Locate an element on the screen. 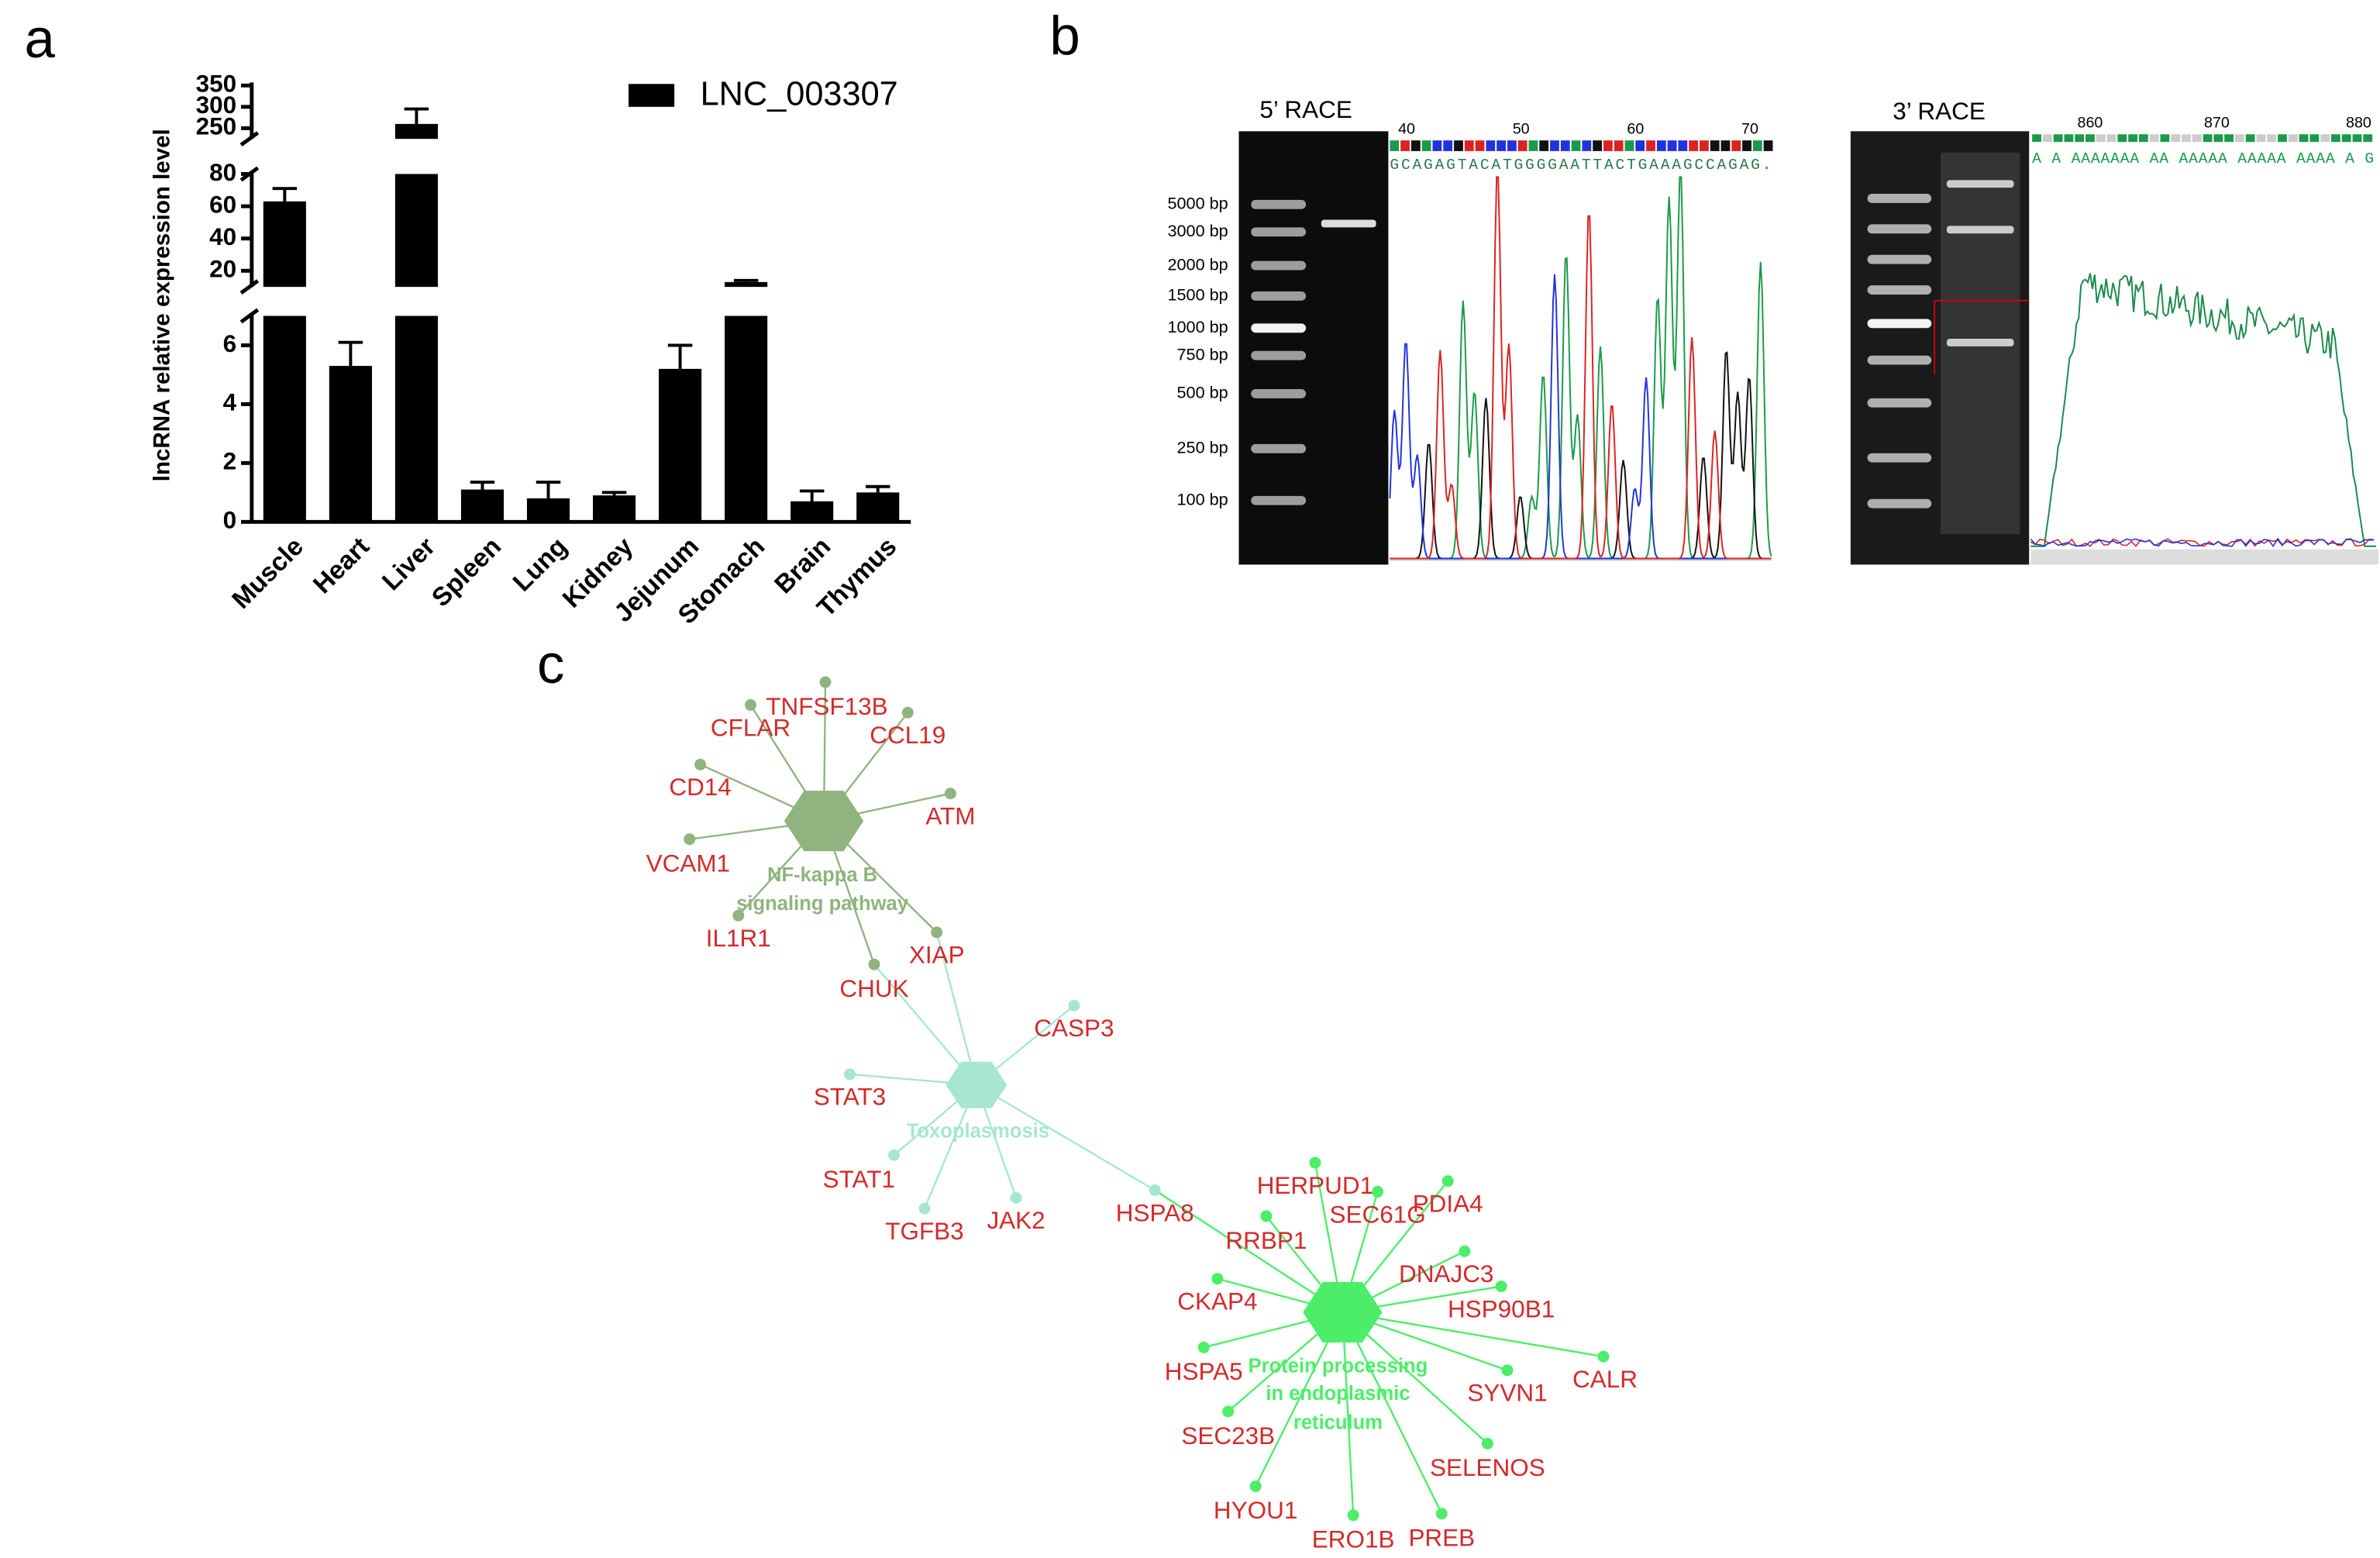  y-tick-label: 350 is located at coordinates (217, 84).